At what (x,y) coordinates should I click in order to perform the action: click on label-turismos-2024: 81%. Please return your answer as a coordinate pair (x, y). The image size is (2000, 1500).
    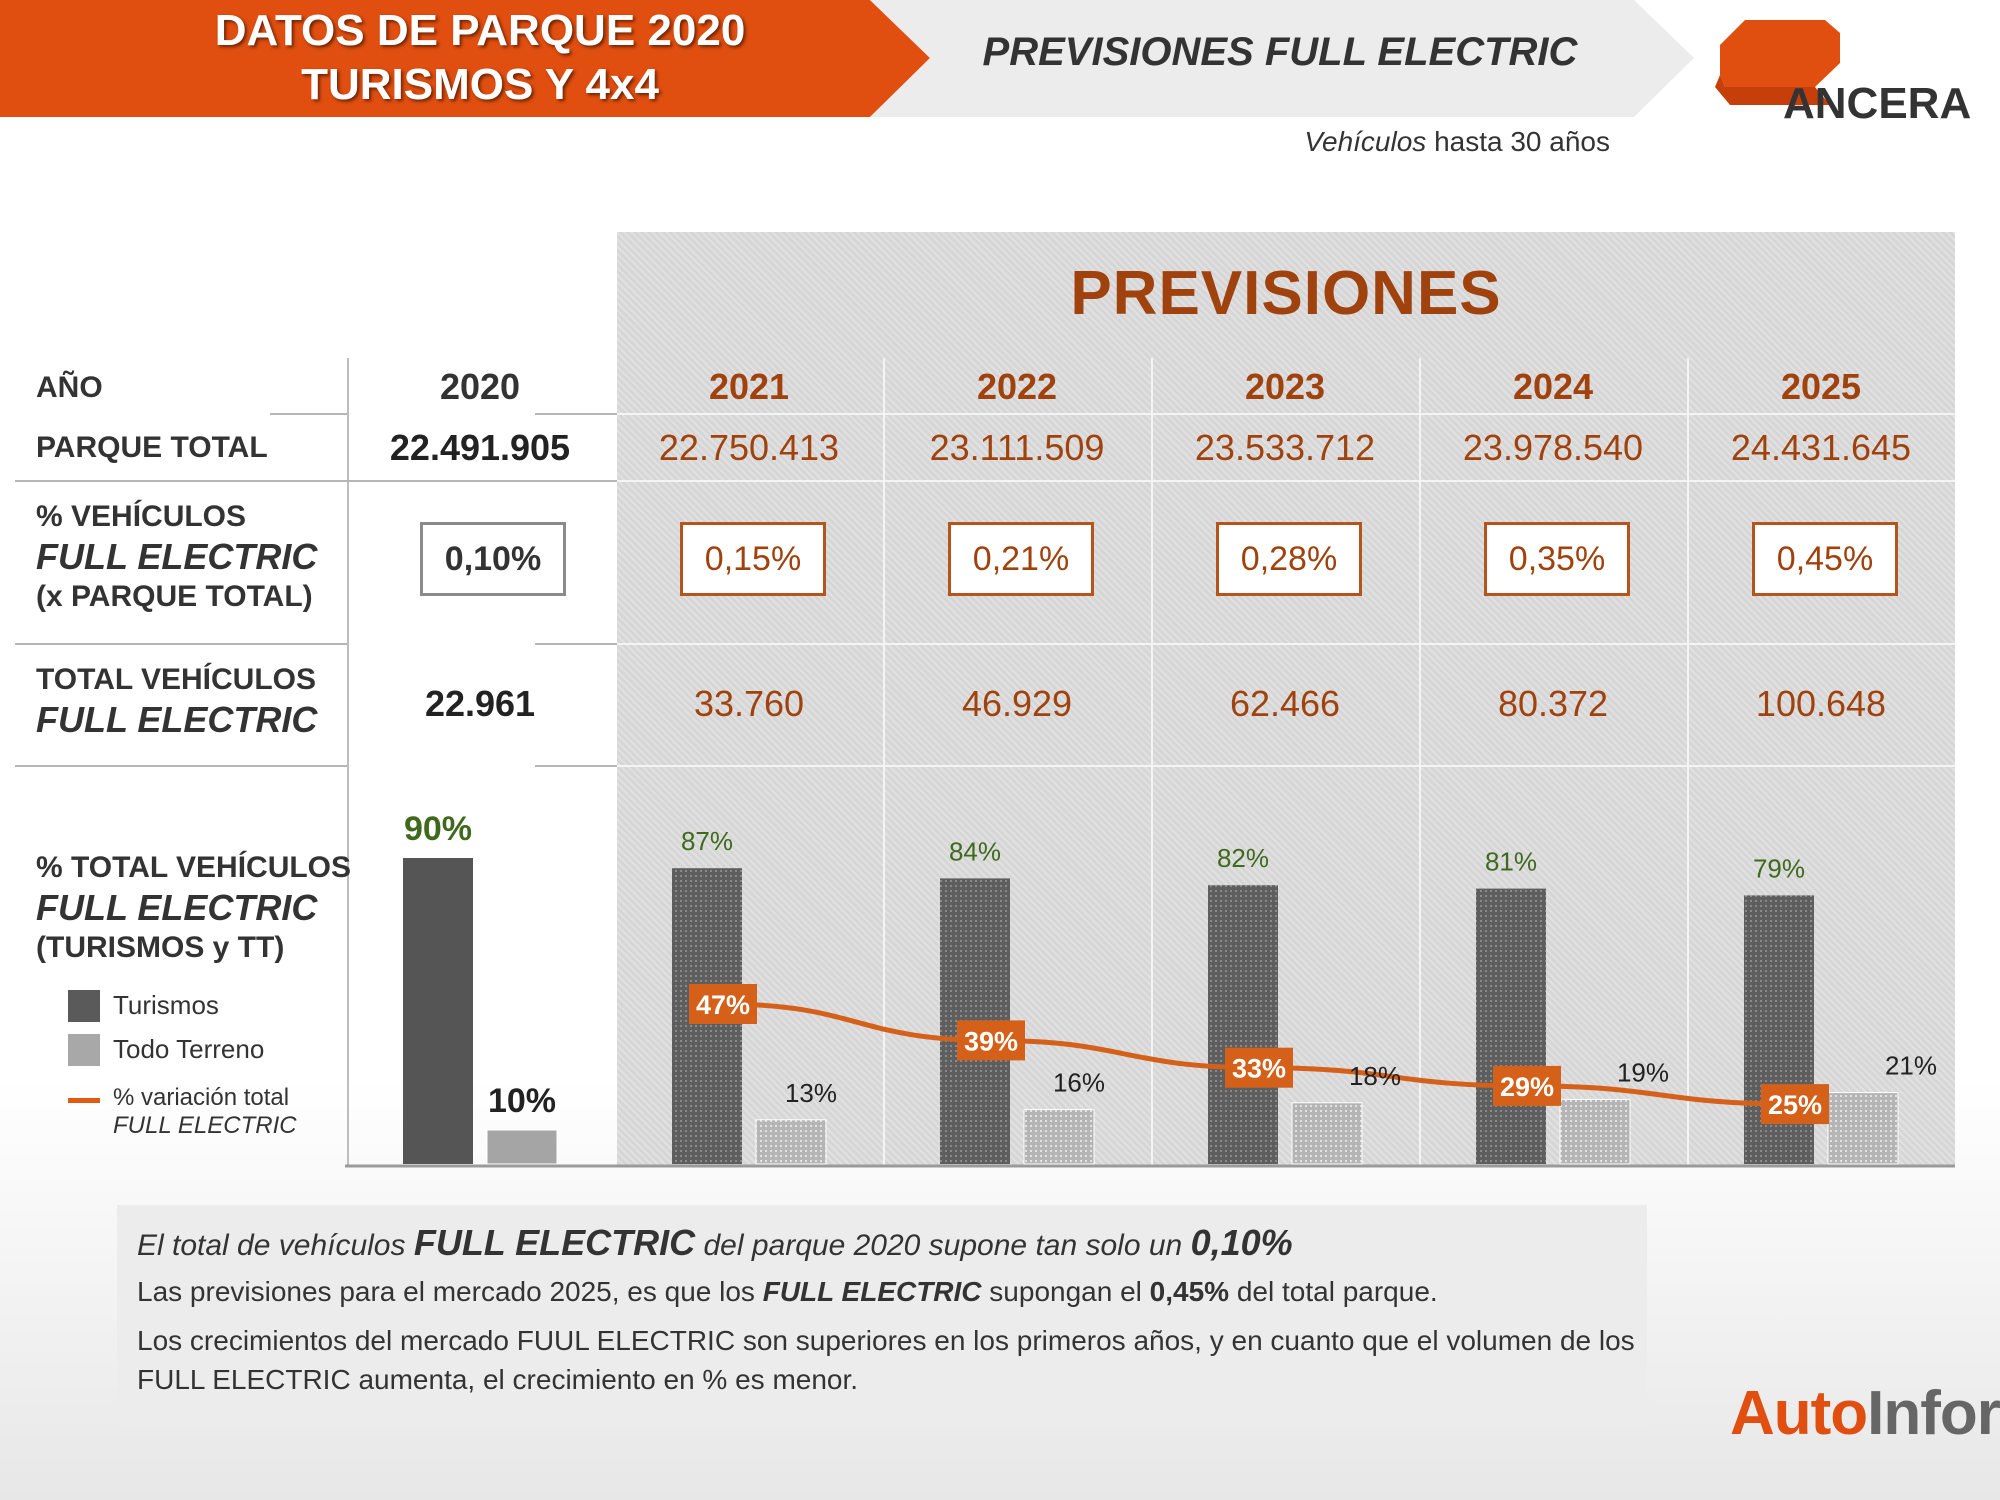
    Looking at the image, I should click on (1511, 862).